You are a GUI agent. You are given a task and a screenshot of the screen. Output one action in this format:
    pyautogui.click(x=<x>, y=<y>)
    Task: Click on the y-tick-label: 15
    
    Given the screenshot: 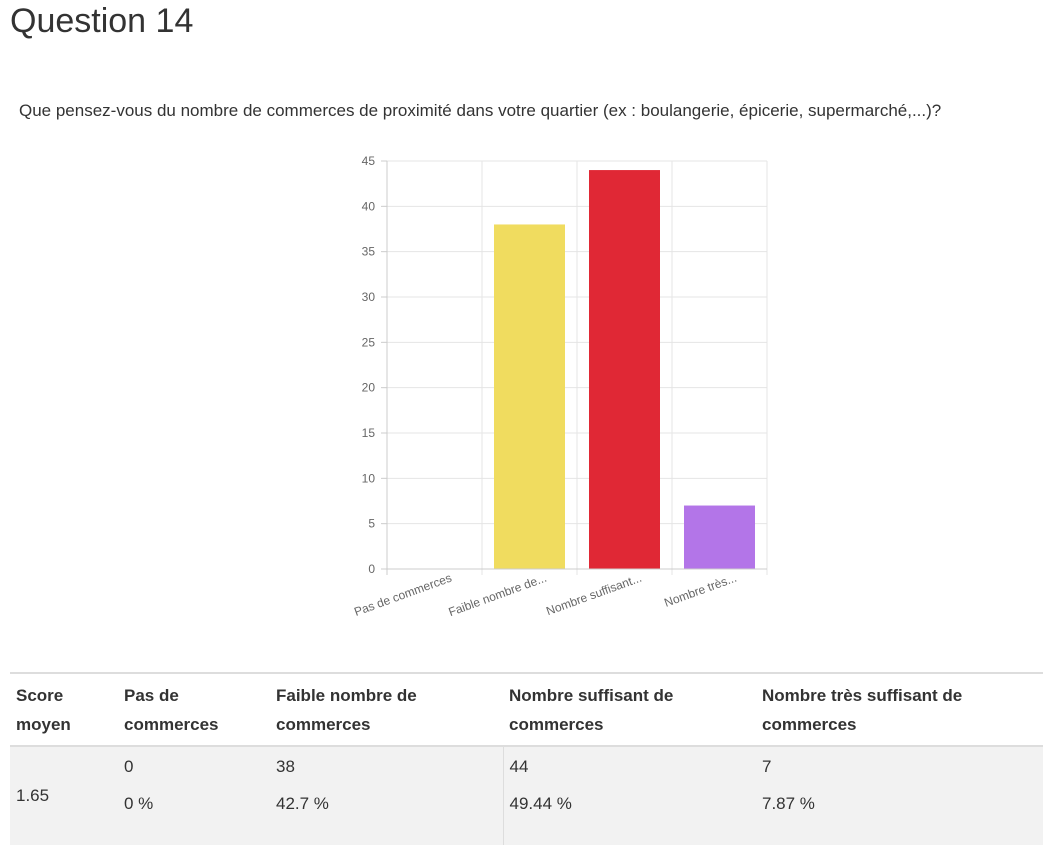 What is the action you would take?
    pyautogui.click(x=369, y=433)
    